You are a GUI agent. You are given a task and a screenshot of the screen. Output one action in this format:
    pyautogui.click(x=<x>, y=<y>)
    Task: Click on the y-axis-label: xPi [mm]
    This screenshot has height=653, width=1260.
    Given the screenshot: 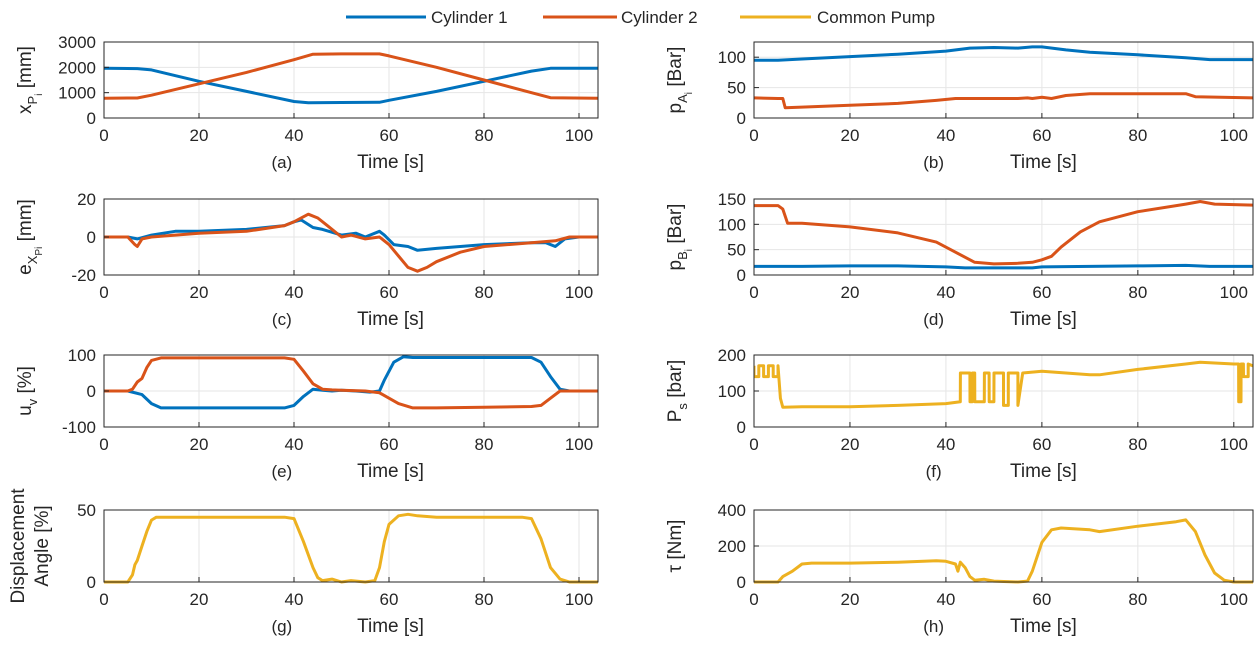 What is the action you would take?
    pyautogui.click(x=30, y=80)
    